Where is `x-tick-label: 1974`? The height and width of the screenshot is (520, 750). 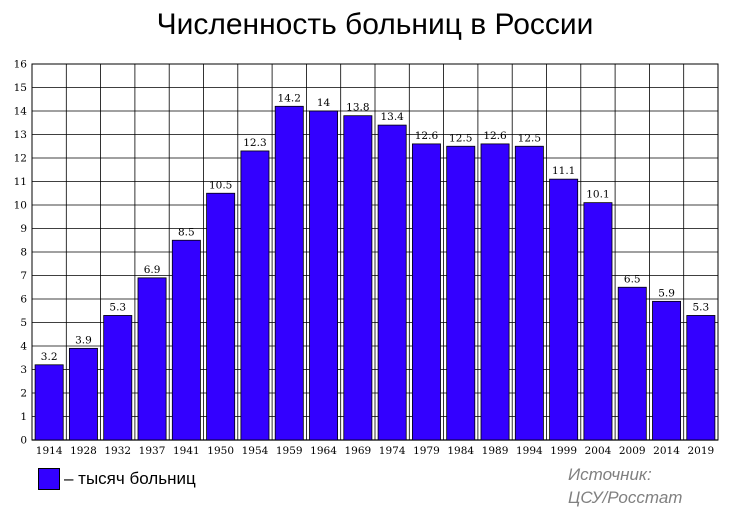
x-tick-label: 1974 is located at coordinates (392, 451).